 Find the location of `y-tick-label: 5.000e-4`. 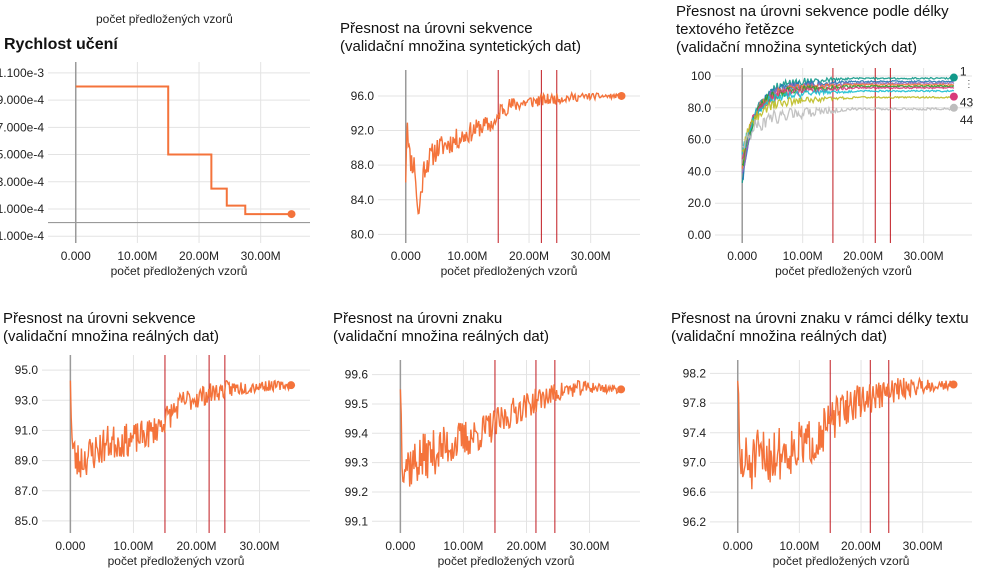

y-tick-label: 5.000e-4 is located at coordinates (22, 155).